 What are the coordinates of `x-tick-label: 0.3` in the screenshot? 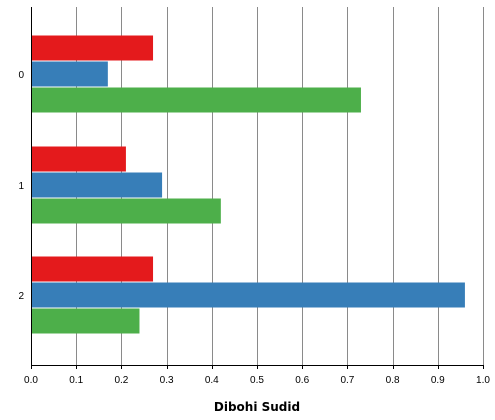 It's located at (167, 380).